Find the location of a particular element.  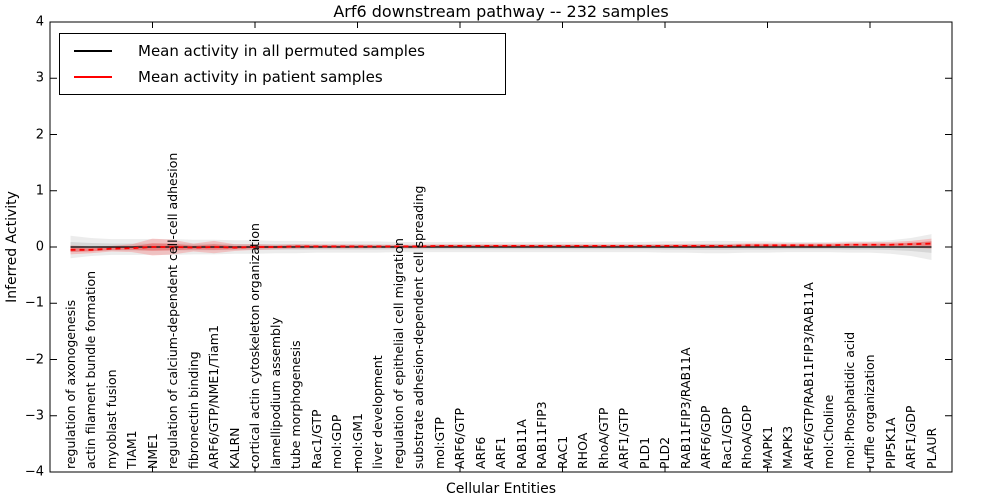

x-tick-label: ARF6/GTP/NME1/Tiam1 is located at coordinates (213, 397).